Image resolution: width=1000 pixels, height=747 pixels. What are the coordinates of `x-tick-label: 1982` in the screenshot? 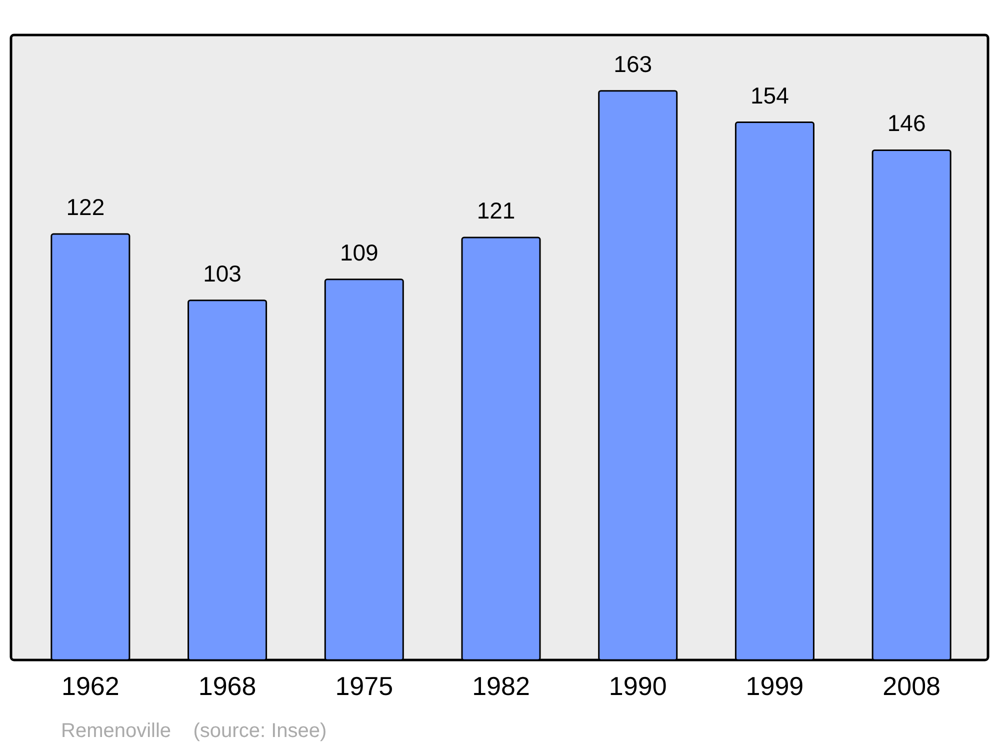 It's located at (501, 686).